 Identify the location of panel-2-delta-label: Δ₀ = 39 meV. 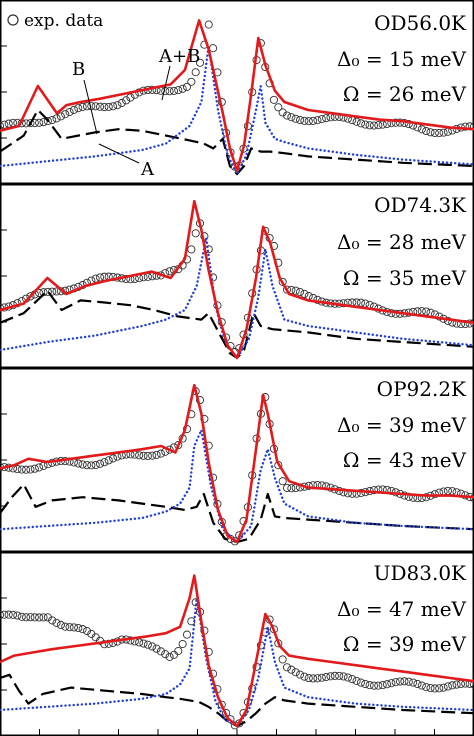
(402, 425).